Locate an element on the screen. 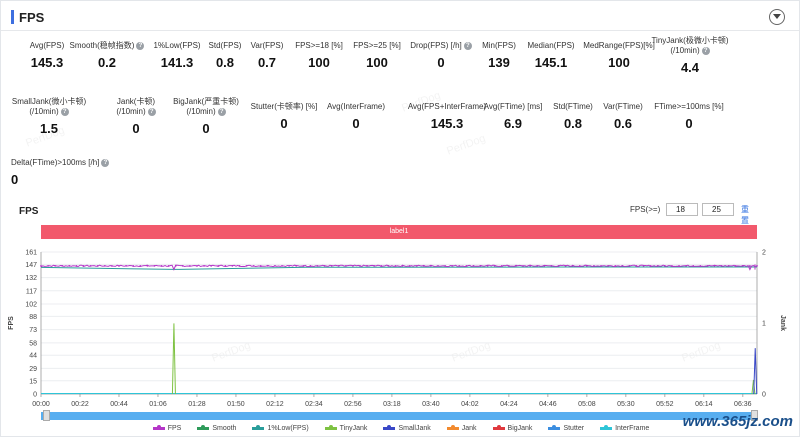  scrollbar-left-handle is located at coordinates (46, 415).